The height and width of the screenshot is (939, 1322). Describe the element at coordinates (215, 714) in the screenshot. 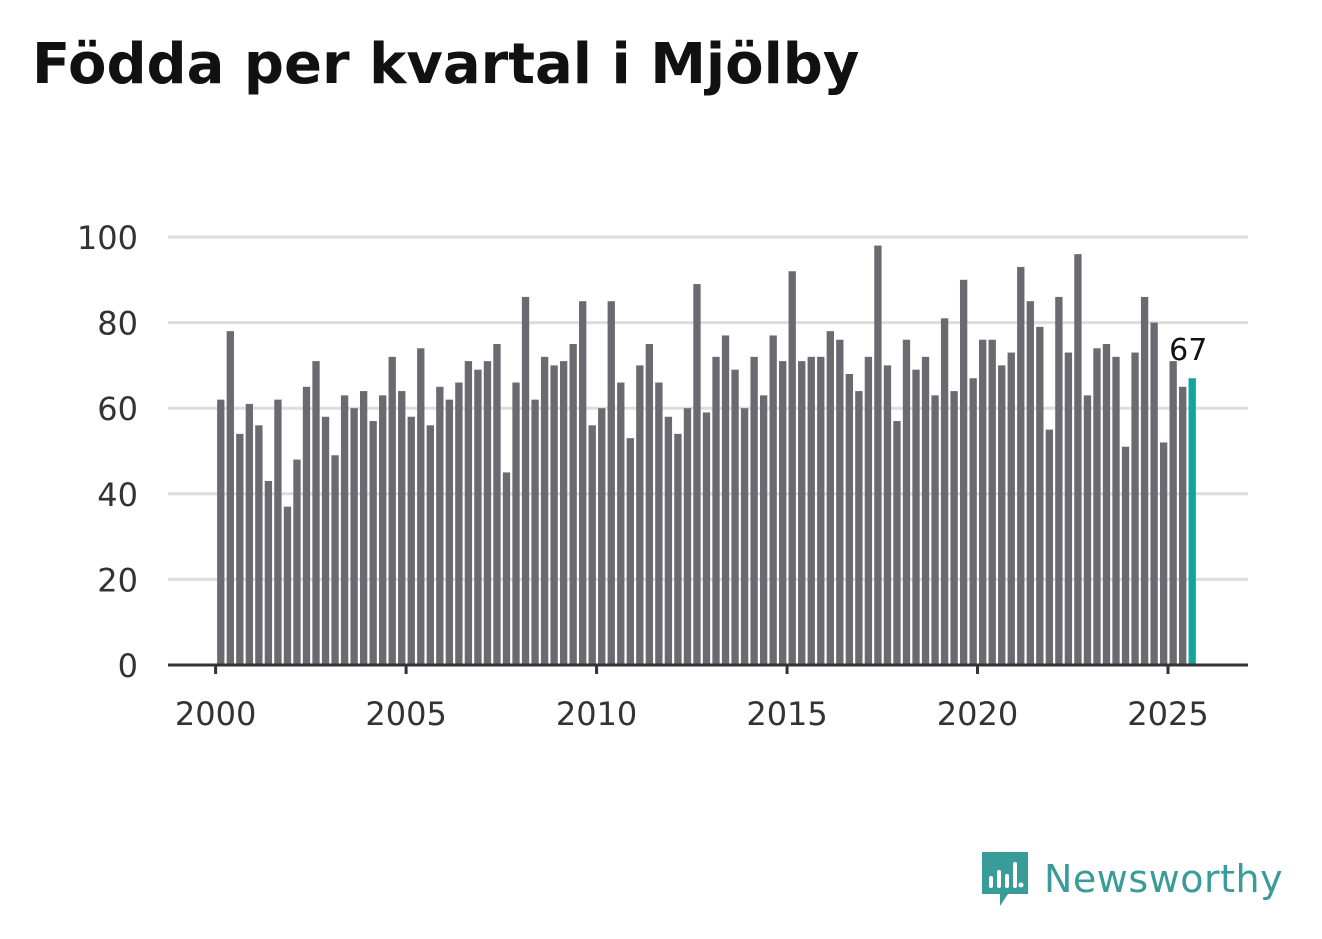

I see `x-tick-label: 2000` at that location.